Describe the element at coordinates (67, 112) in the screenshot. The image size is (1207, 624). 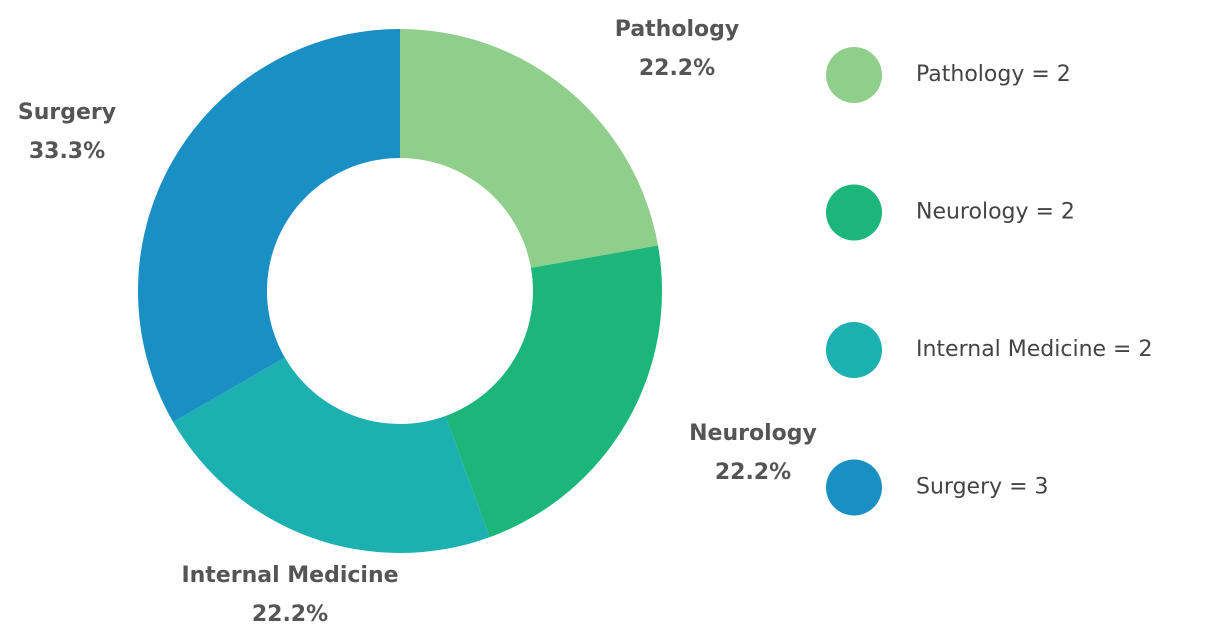
I see `slice-label: Surgery` at that location.